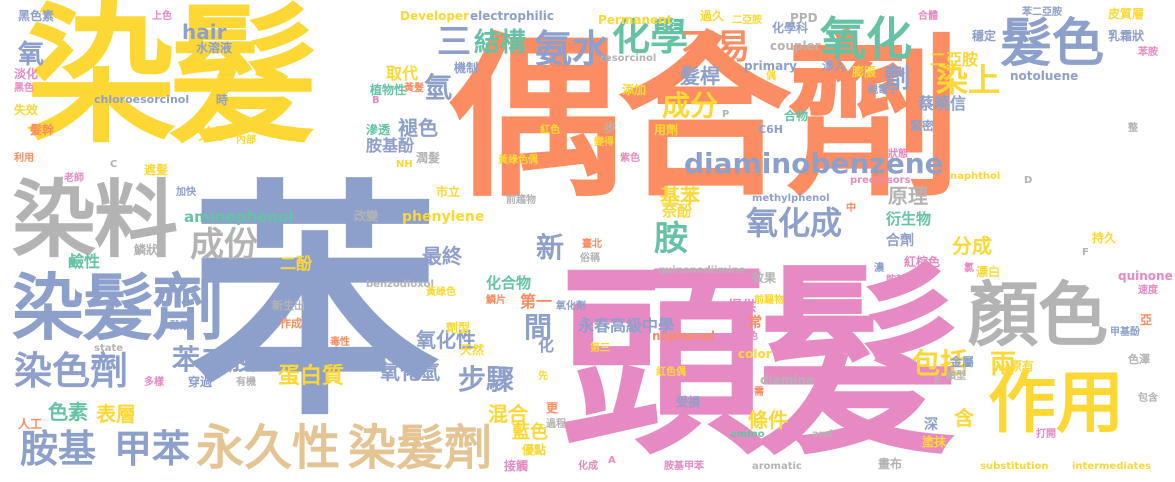  What do you see at coordinates (895, 378) in the screenshot?
I see `word-155: dimine` at bounding box center [895, 378].